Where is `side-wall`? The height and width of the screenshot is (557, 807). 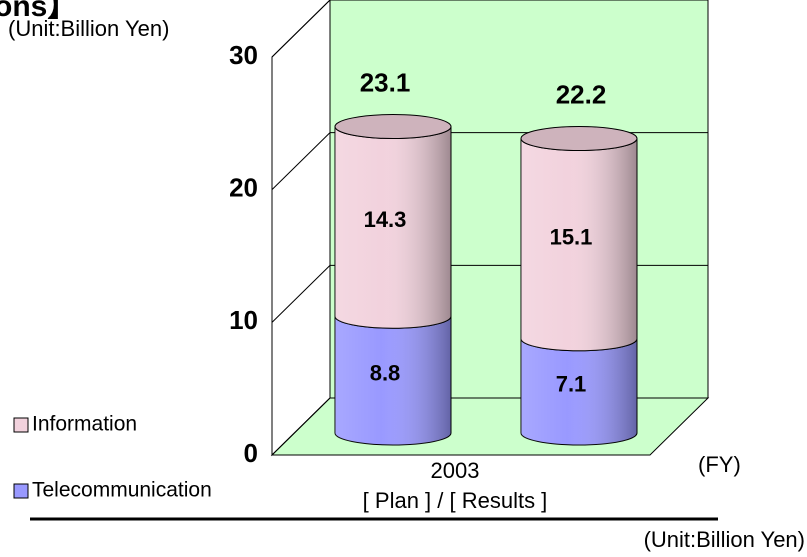 side-wall is located at coordinates (301, 228).